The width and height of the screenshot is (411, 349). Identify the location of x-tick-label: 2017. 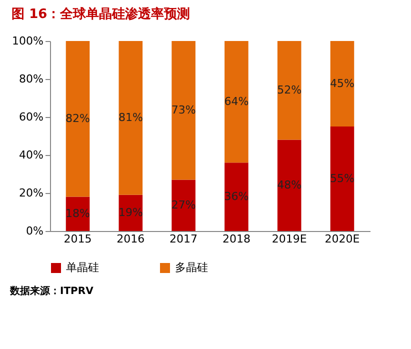
(184, 239).